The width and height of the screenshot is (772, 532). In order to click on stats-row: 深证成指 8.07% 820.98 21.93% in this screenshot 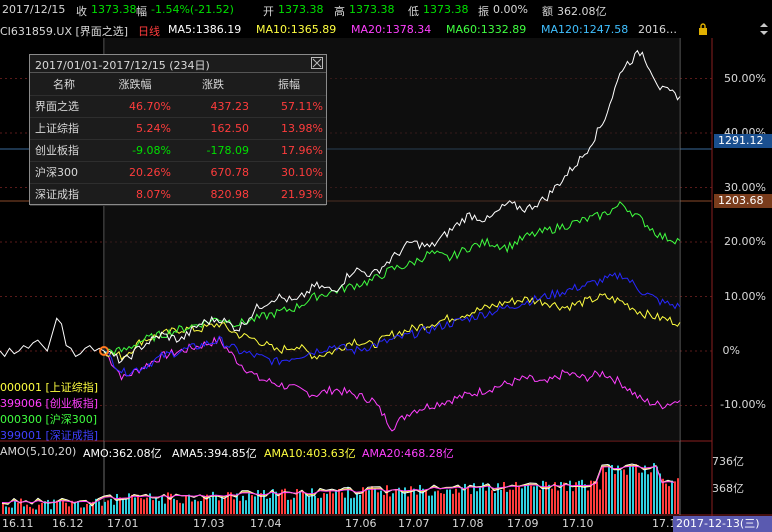, I will do `click(178, 194)`.